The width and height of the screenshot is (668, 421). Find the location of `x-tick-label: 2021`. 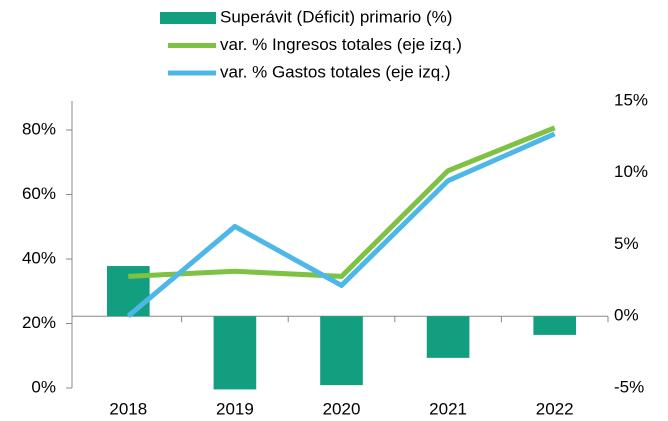

x-tick-label: 2021 is located at coordinates (448, 408).